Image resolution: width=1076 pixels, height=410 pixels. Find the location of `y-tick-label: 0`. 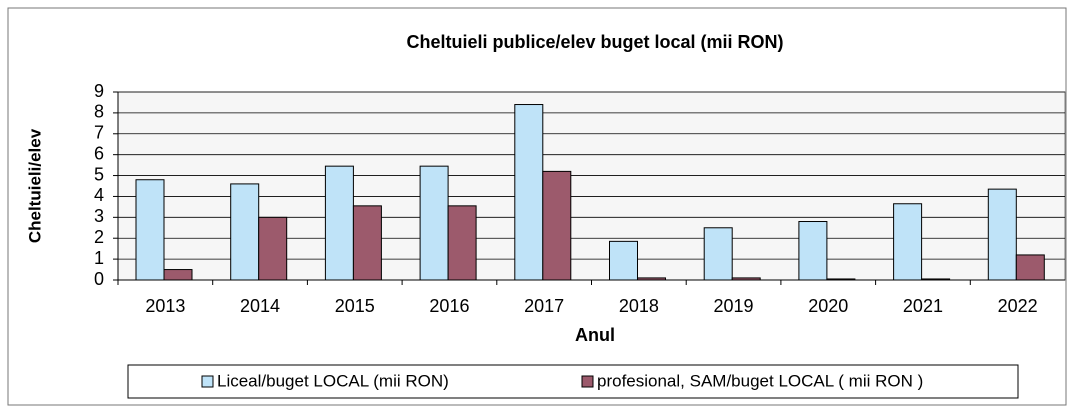

y-tick-label: 0 is located at coordinates (99, 279).